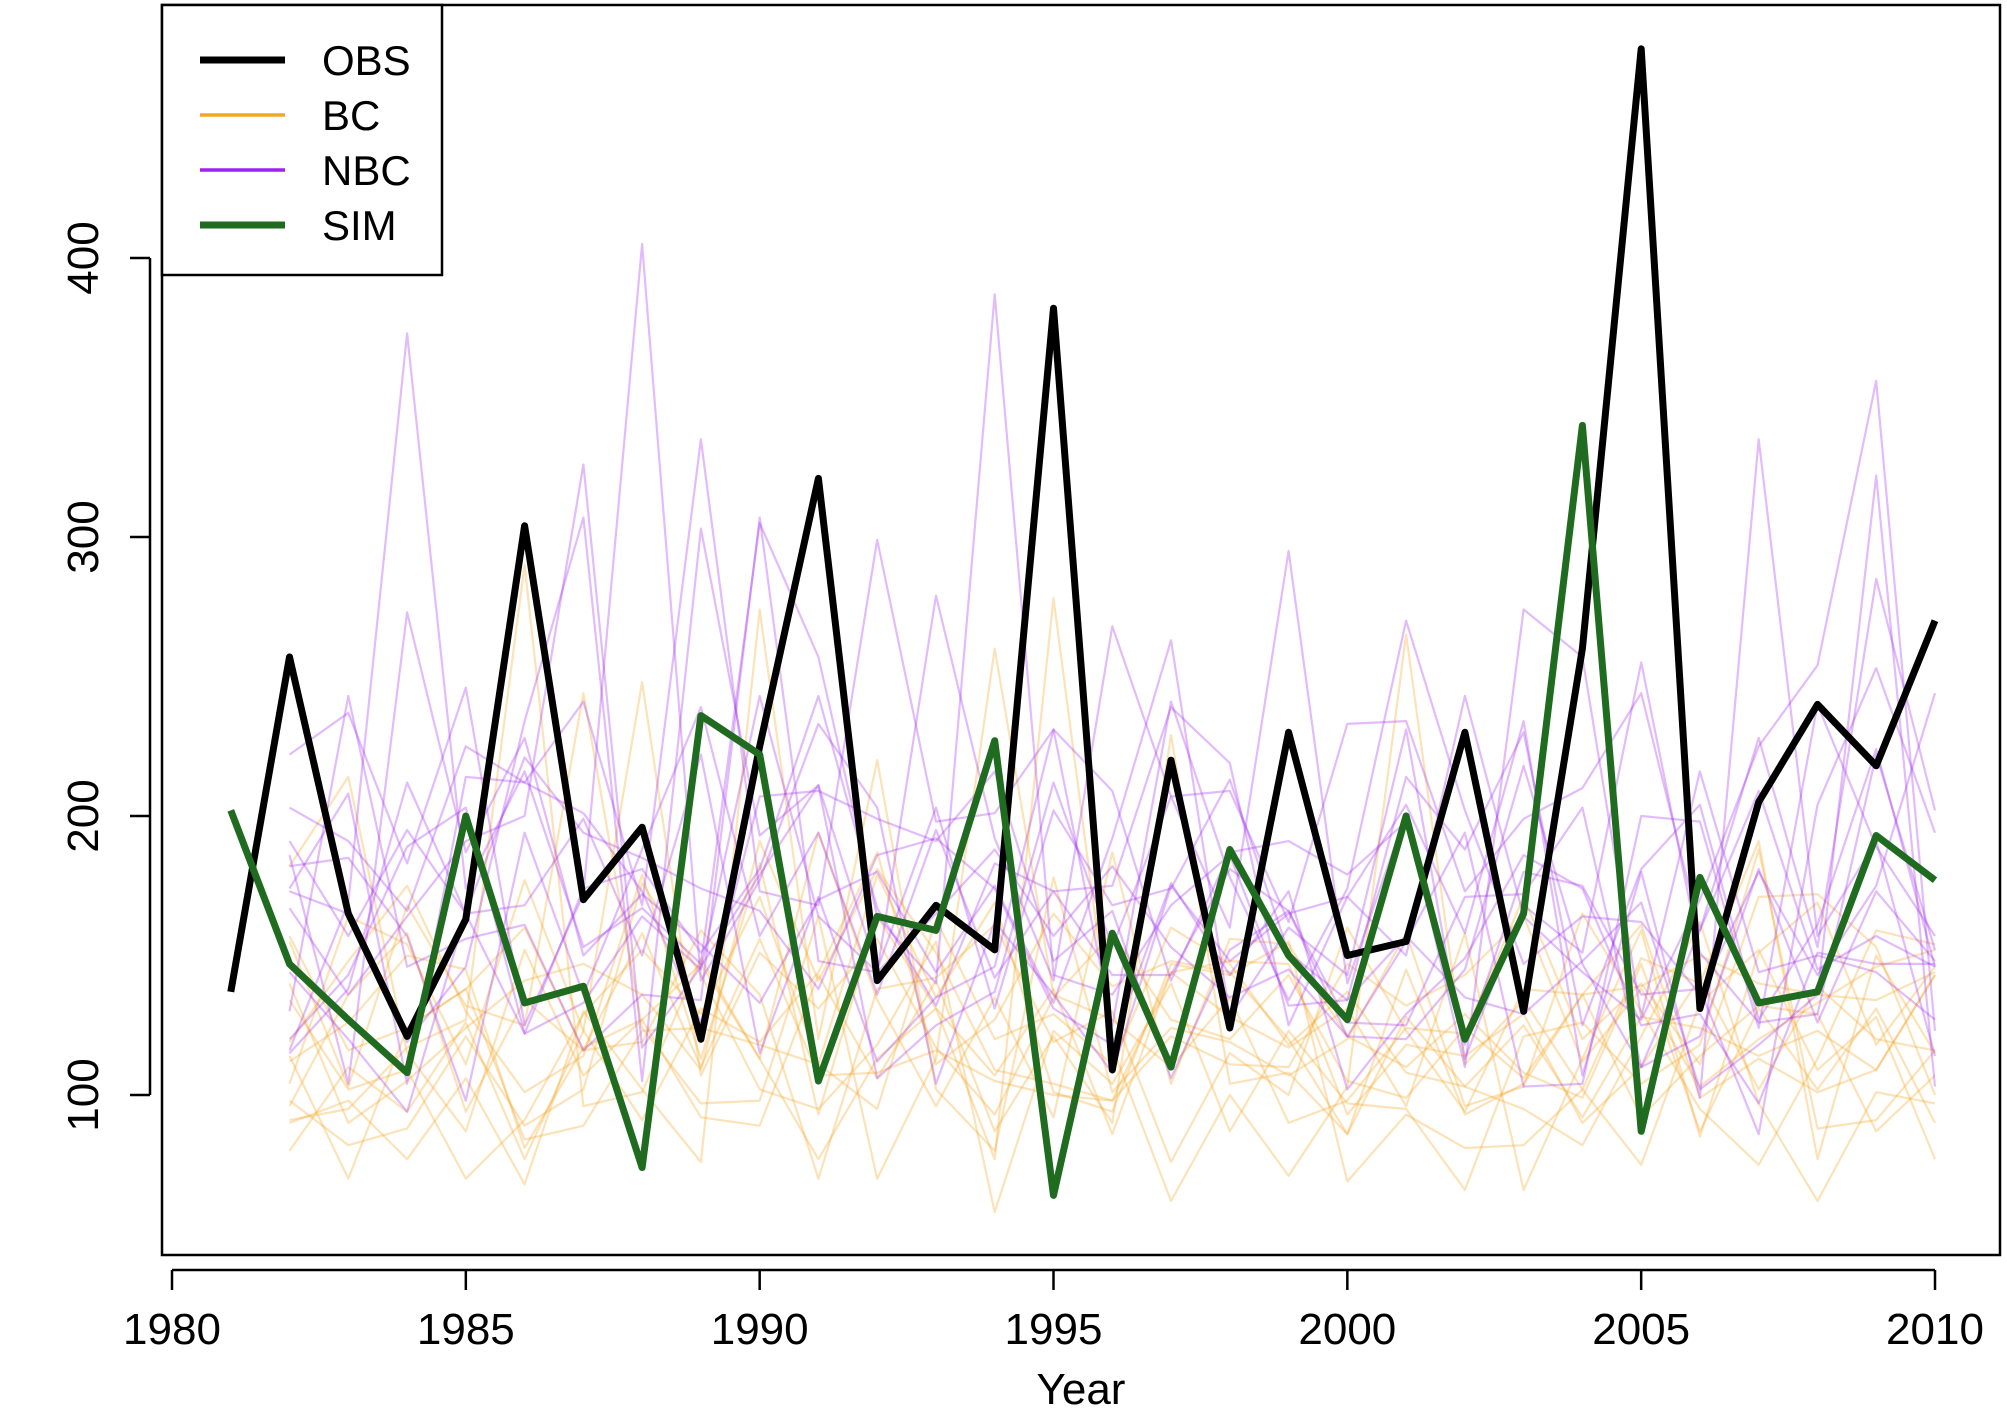  Describe the element at coordinates (1081, 1389) in the screenshot. I see `x-axis-title: Year` at that location.